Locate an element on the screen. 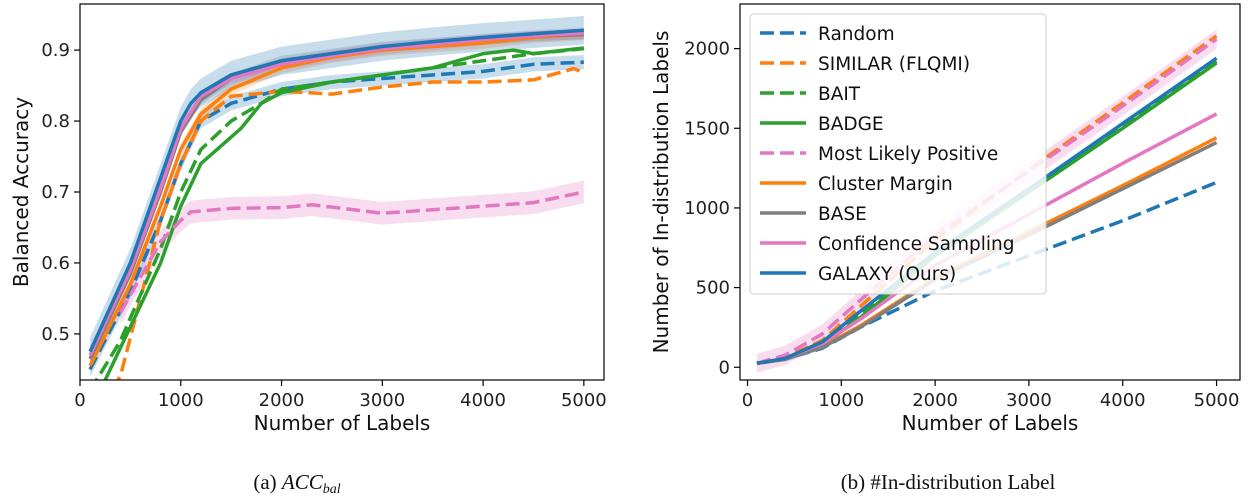  y-tick-label: 1000 is located at coordinates (707, 208).